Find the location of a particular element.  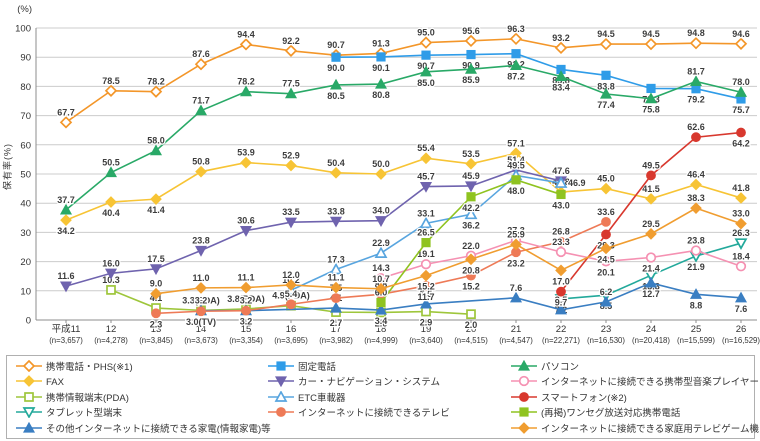

legend-item-smartphone: スマートフォン(※2) is located at coordinates (634, 398).